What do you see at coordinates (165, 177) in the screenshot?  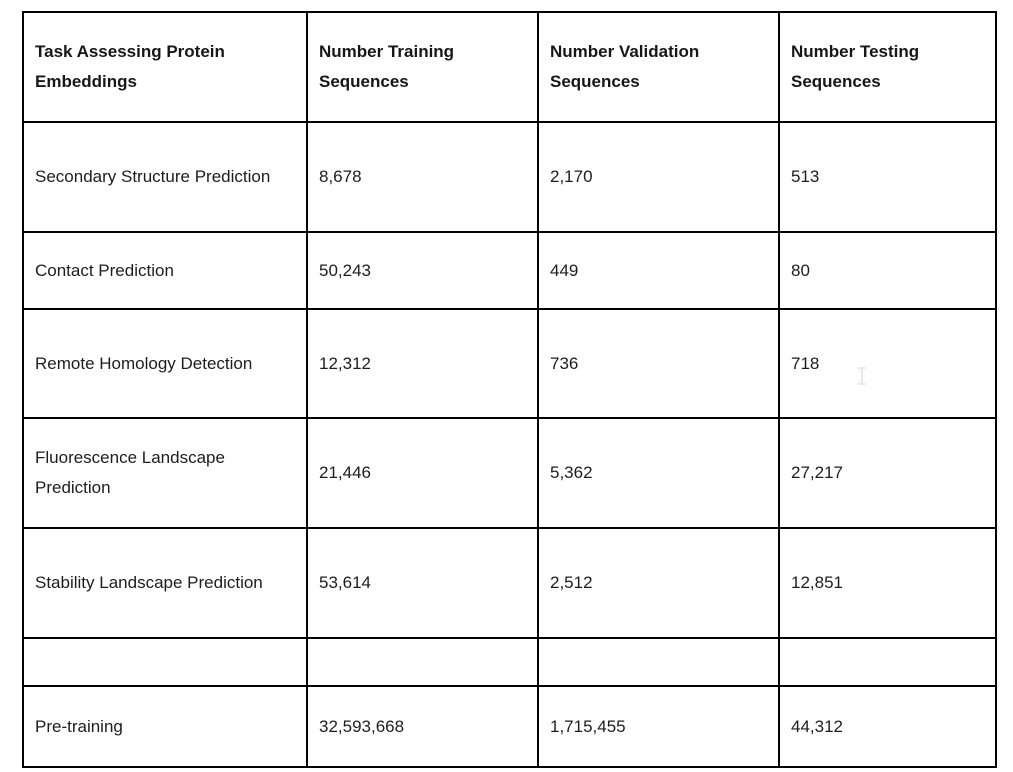 I see `task-cell: Secondary Structure Prediction` at bounding box center [165, 177].